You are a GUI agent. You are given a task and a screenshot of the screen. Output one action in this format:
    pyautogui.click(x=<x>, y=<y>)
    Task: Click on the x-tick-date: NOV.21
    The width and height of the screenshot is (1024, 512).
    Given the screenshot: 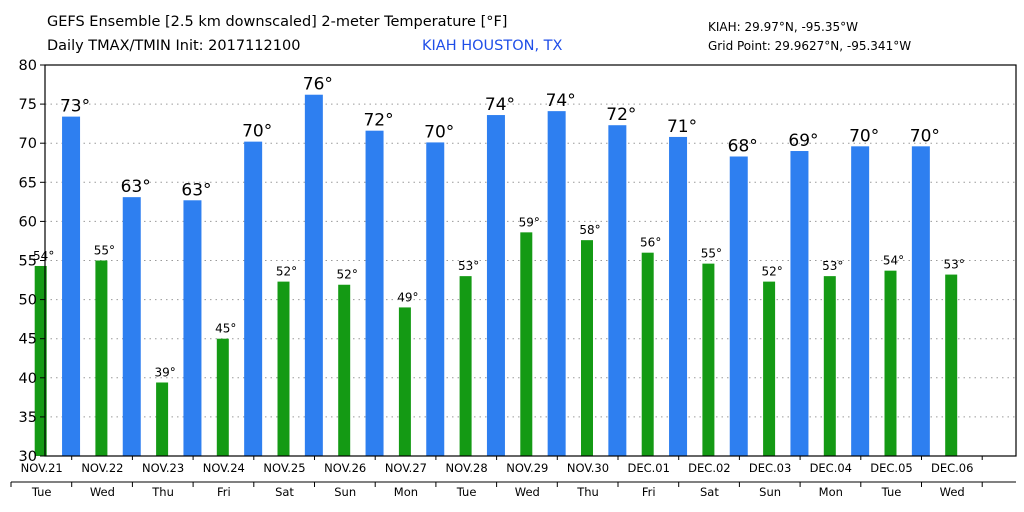 What is the action you would take?
    pyautogui.click(x=42, y=468)
    